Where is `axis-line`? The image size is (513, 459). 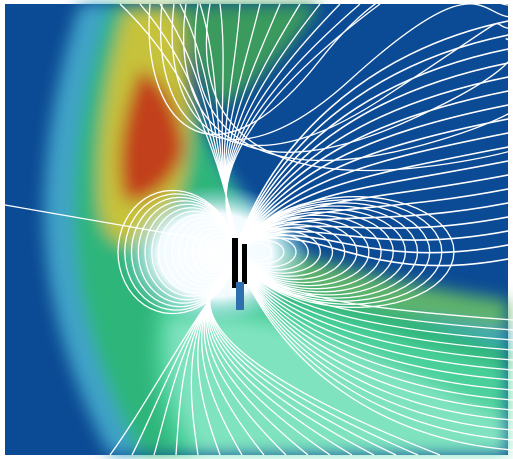
axis-line is located at coordinates (120, 225).